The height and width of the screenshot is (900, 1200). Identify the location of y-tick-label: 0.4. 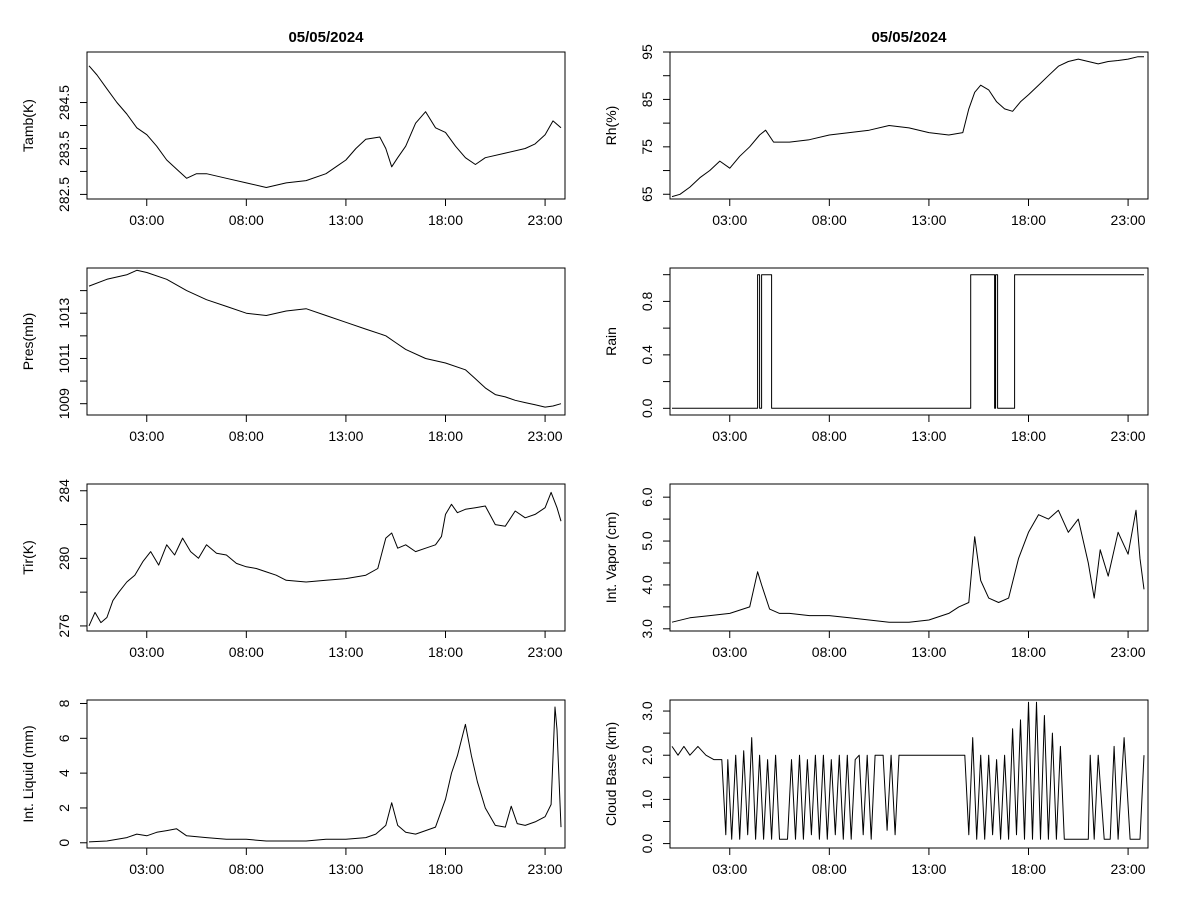
(647, 355).